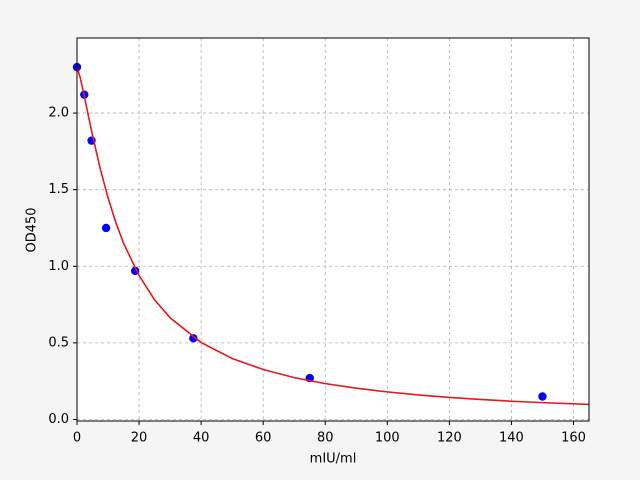 Image resolution: width=640 pixels, height=480 pixels. What do you see at coordinates (77, 438) in the screenshot?
I see `x-tick-label: 0` at bounding box center [77, 438].